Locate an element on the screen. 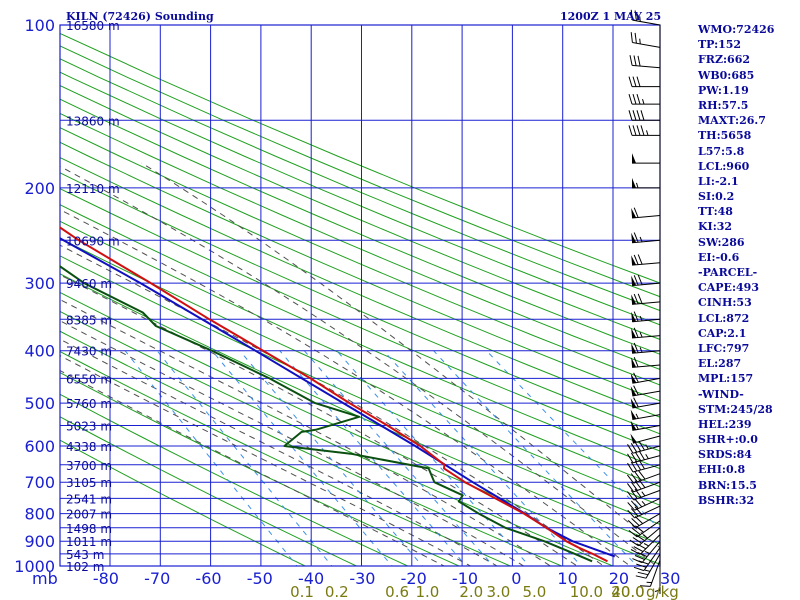  height-label: 9460 m is located at coordinates (89, 284).